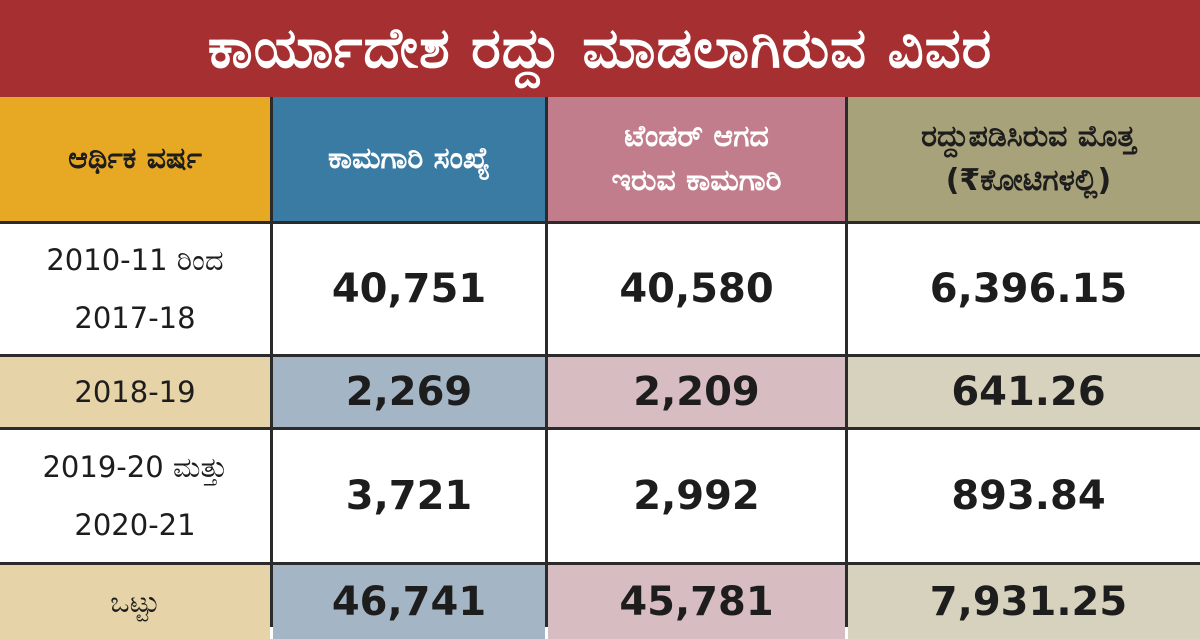 The image size is (1200, 639). What do you see at coordinates (409, 392) in the screenshot?
I see `row2-works: 2,269` at bounding box center [409, 392].